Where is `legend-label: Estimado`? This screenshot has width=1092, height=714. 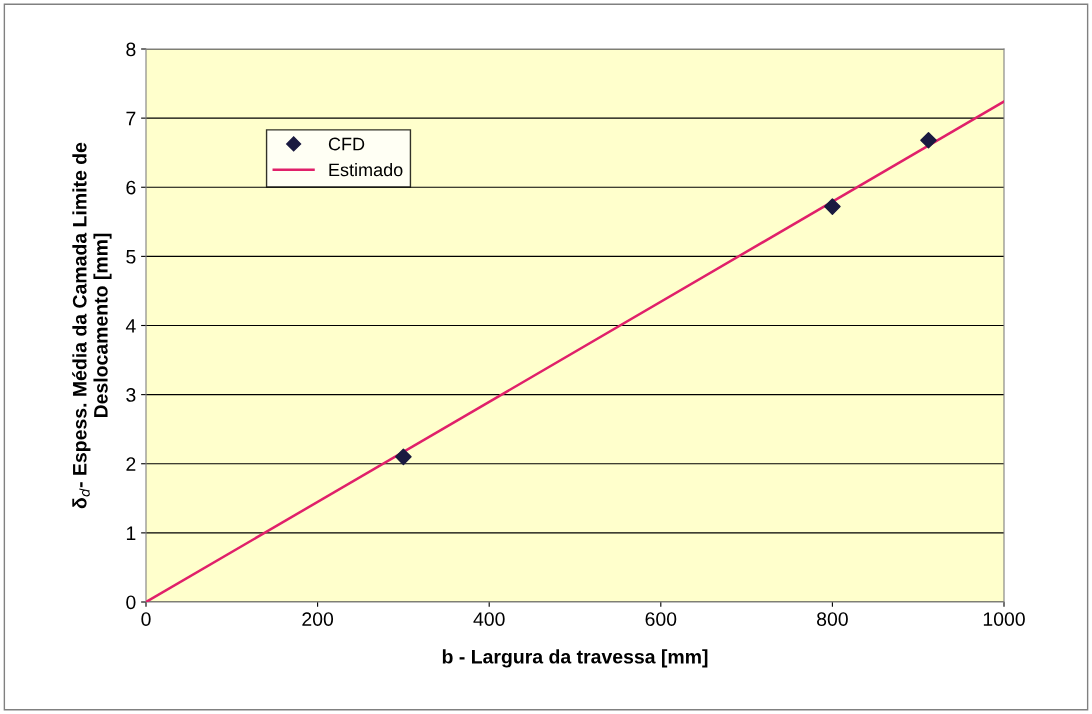 legend-label: Estimado is located at coordinates (366, 170).